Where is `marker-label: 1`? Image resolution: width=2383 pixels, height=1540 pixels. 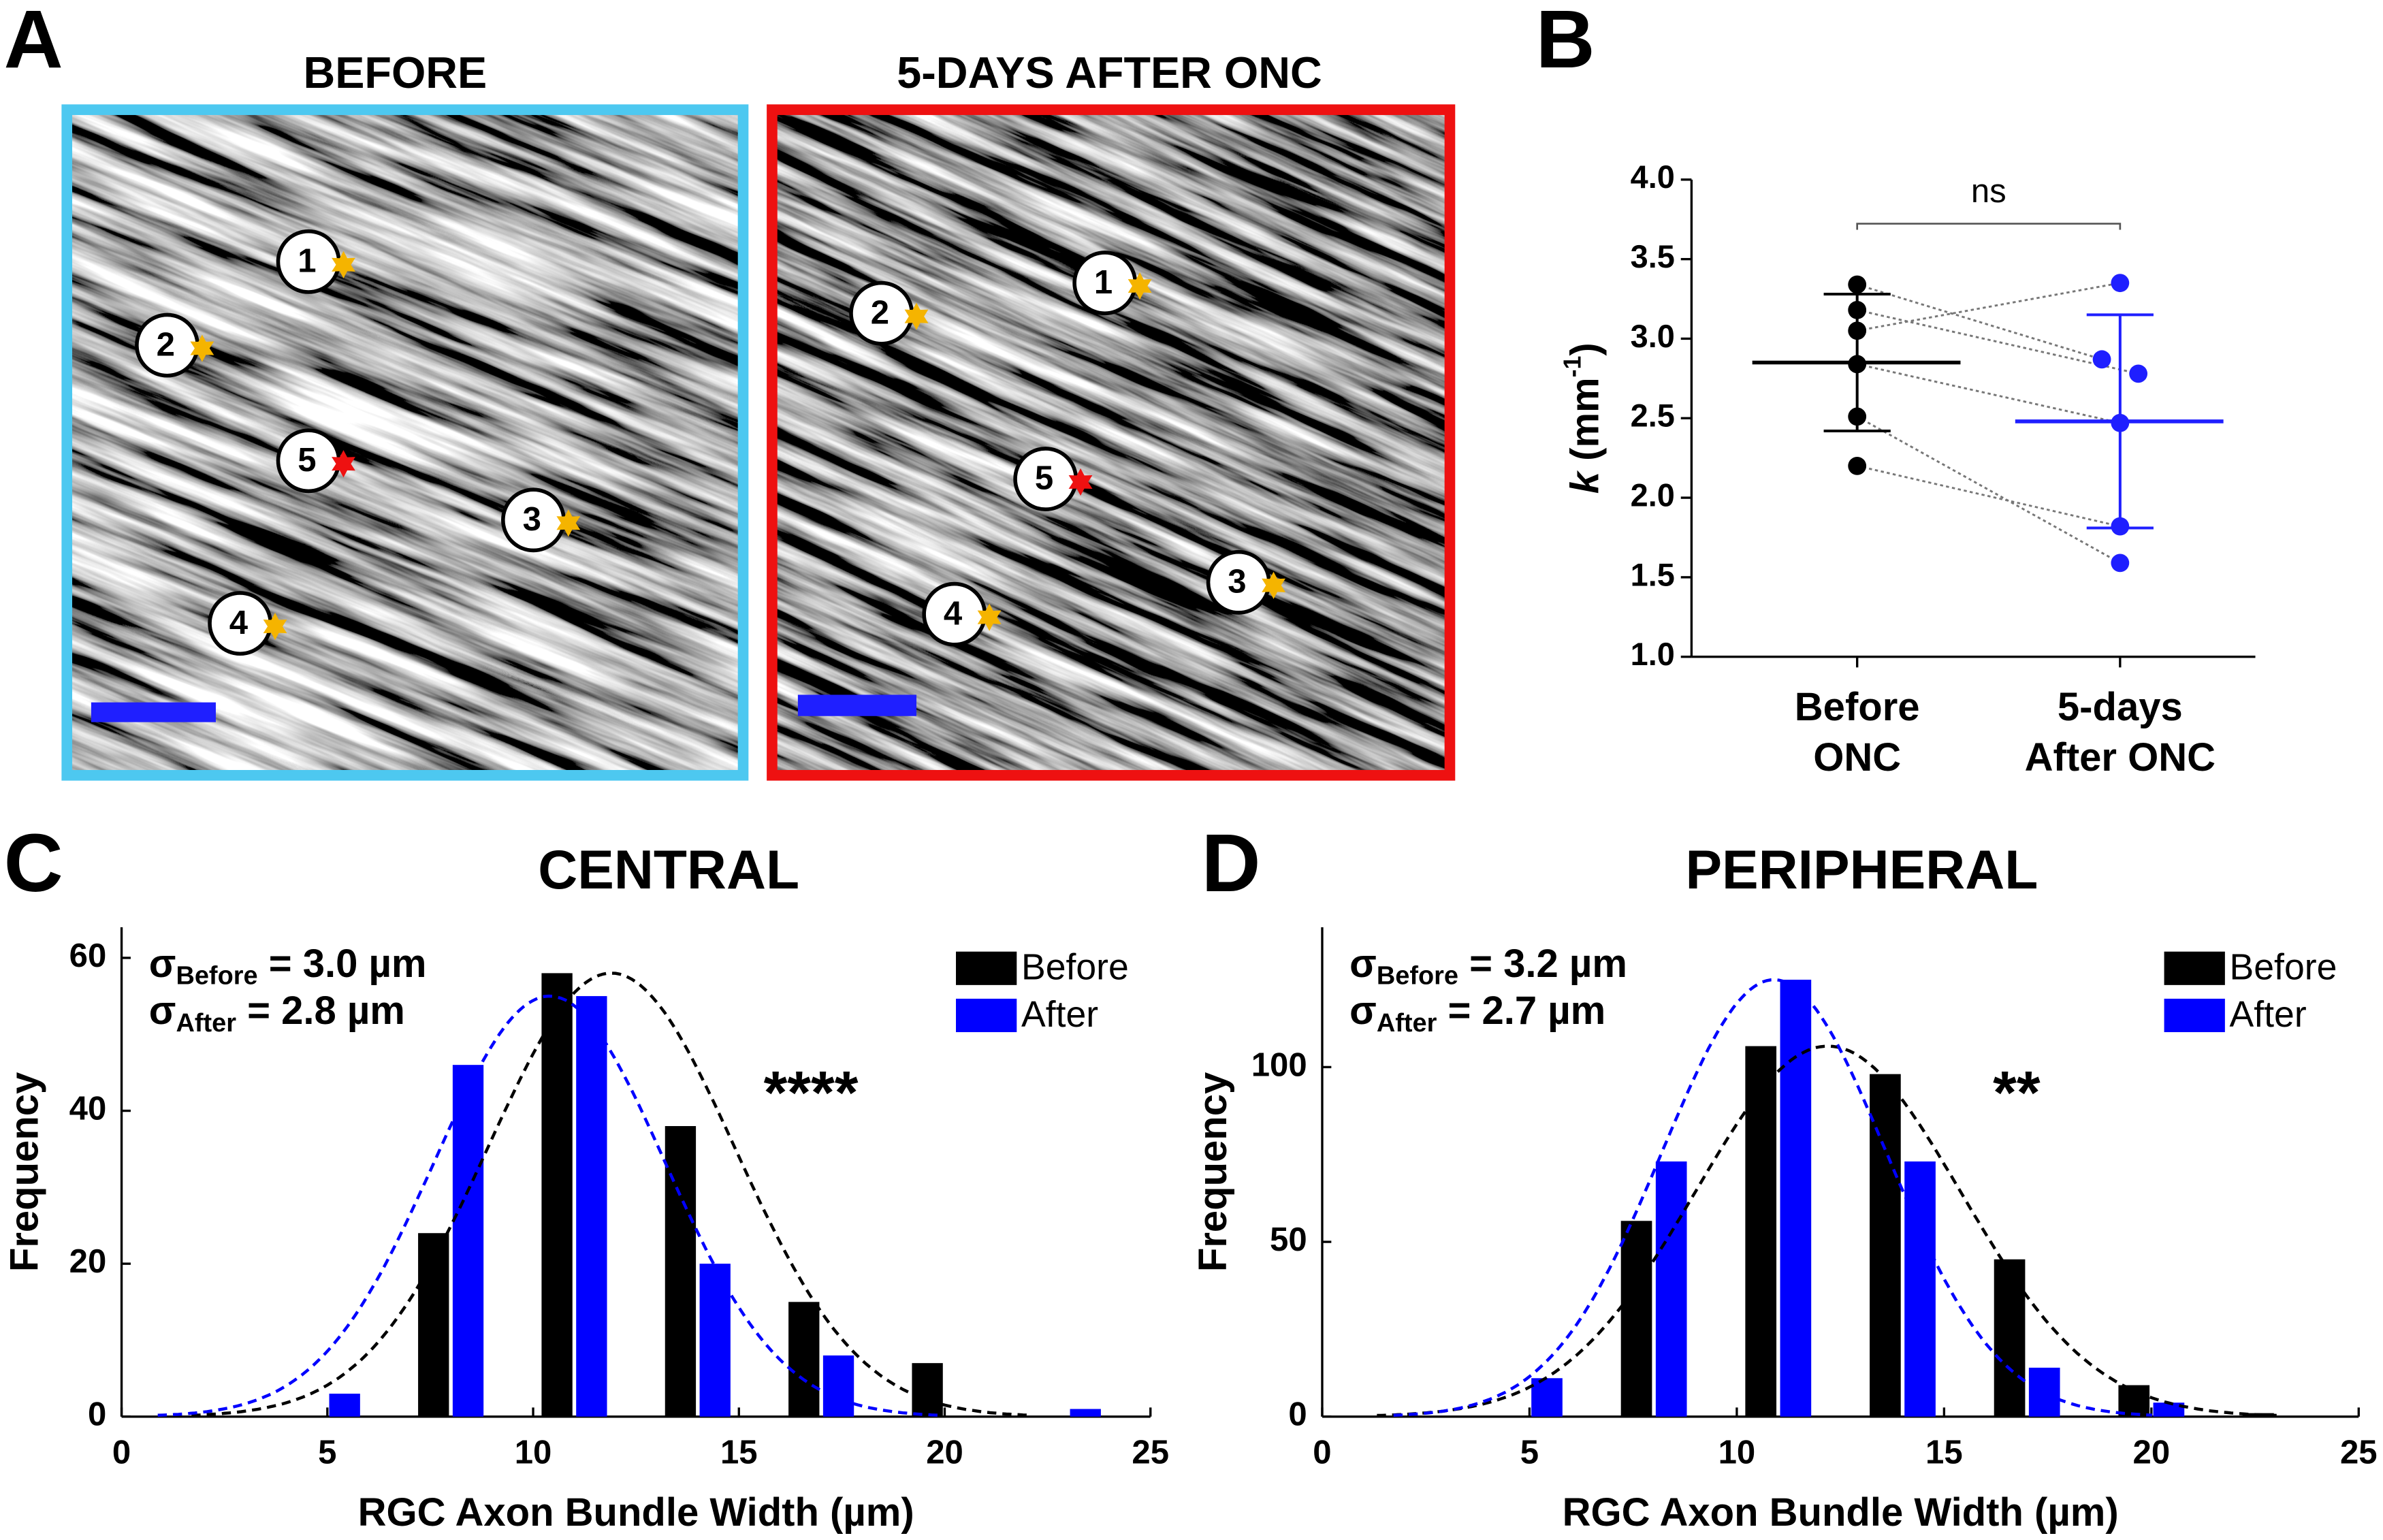 marker-label: 1 is located at coordinates (307, 261).